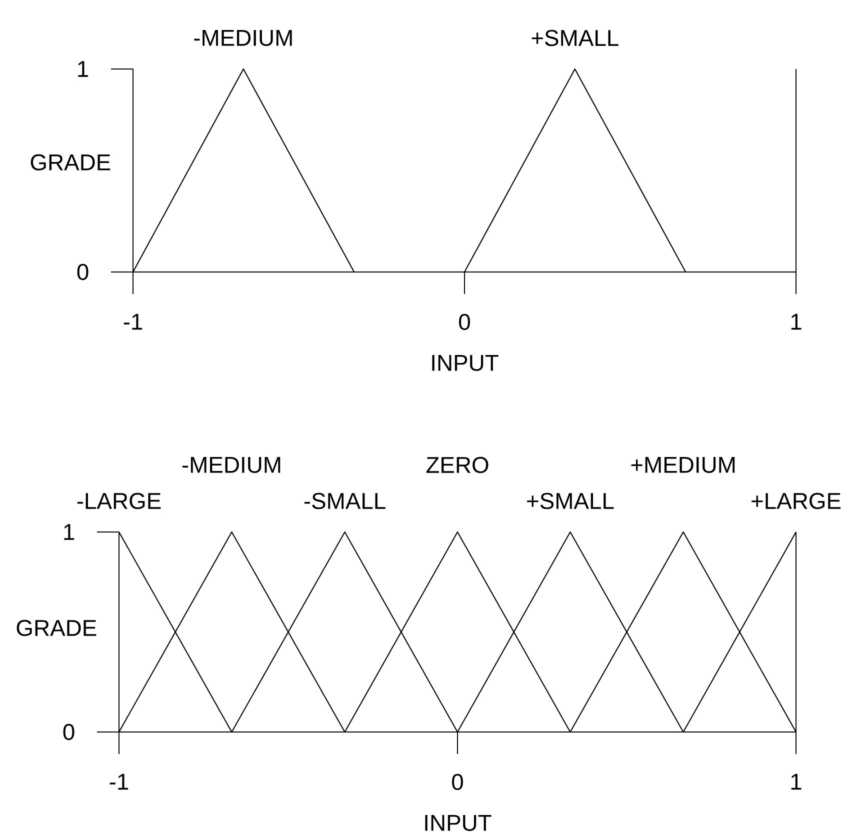 This screenshot has width=852, height=835. What do you see at coordinates (457, 465) in the screenshot?
I see `text: ZERO` at bounding box center [457, 465].